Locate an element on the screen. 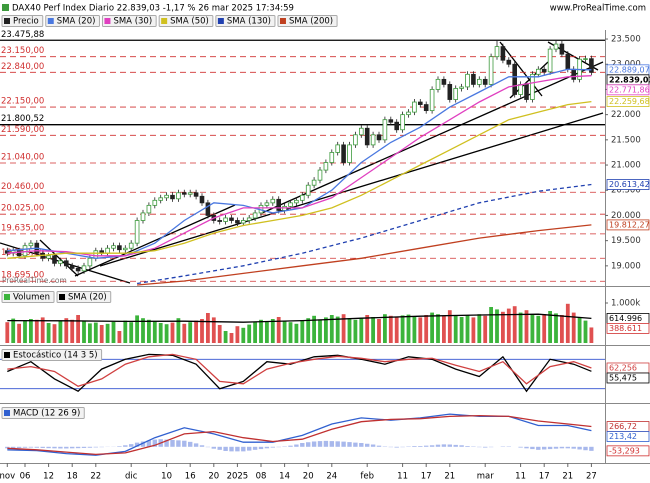 The height and width of the screenshot is (483, 650). y-tick-label: 21.500 is located at coordinates (626, 140).